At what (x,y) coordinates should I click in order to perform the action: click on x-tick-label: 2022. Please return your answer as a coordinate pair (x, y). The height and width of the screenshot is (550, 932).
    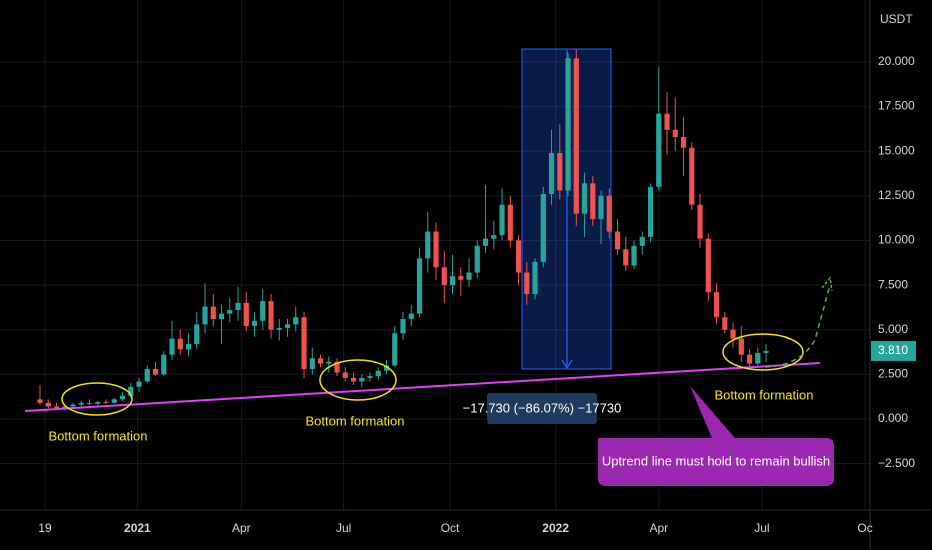
    Looking at the image, I should click on (555, 528).